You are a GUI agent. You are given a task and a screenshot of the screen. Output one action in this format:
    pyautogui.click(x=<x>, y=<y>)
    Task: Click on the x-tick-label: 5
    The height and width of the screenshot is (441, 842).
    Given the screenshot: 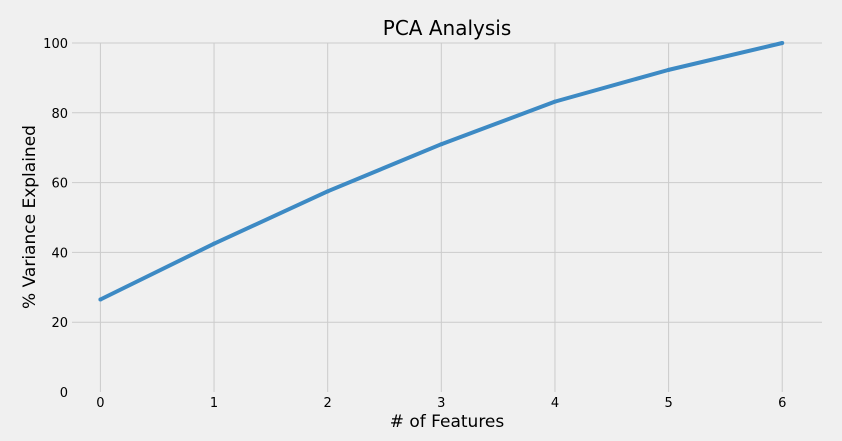 What is the action you would take?
    pyautogui.click(x=668, y=403)
    